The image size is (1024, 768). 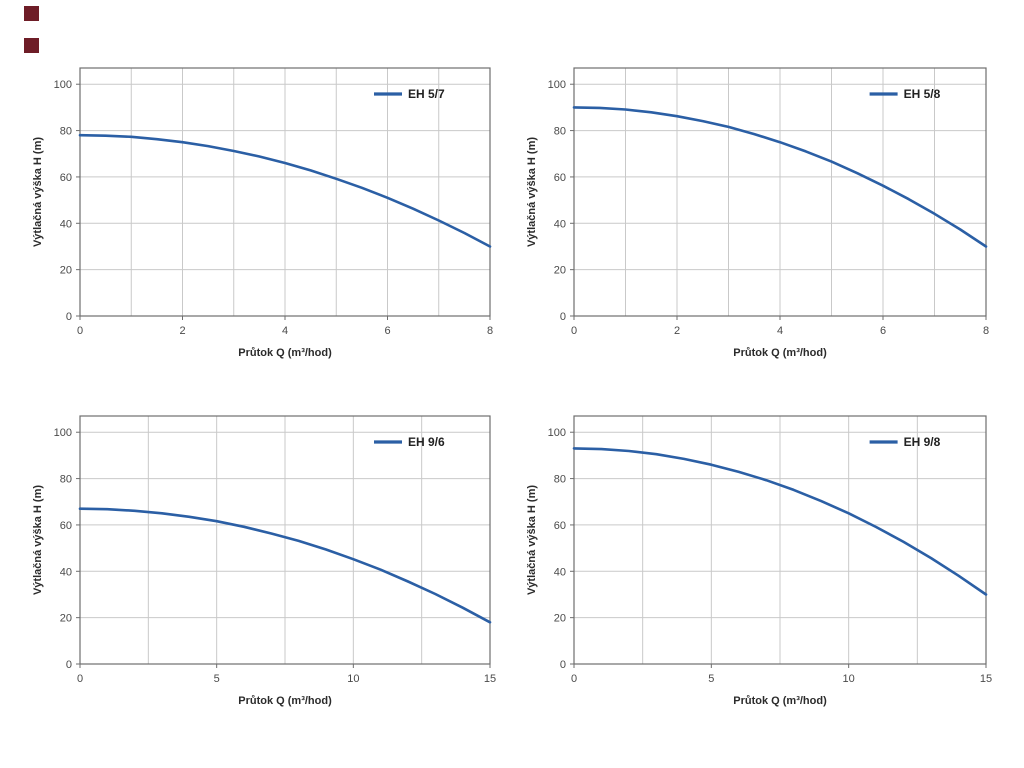 What do you see at coordinates (31, 45) in the screenshot?
I see `logo-mark-bottom` at bounding box center [31, 45].